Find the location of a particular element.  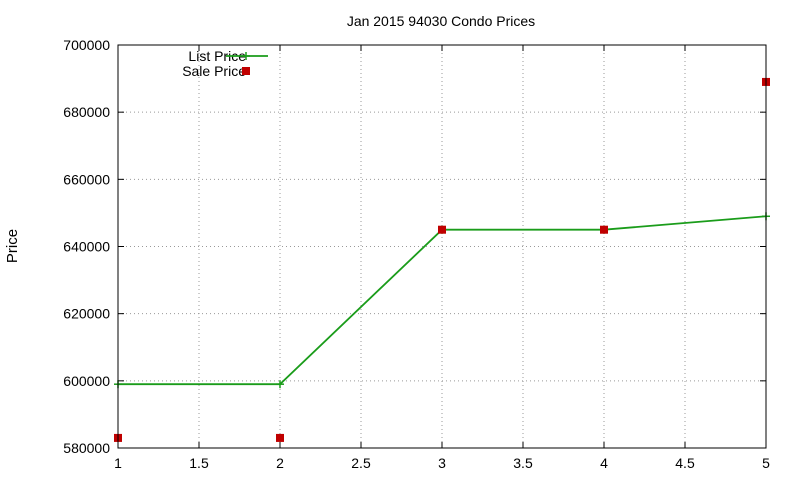

list-price-point is located at coordinates (280, 384).